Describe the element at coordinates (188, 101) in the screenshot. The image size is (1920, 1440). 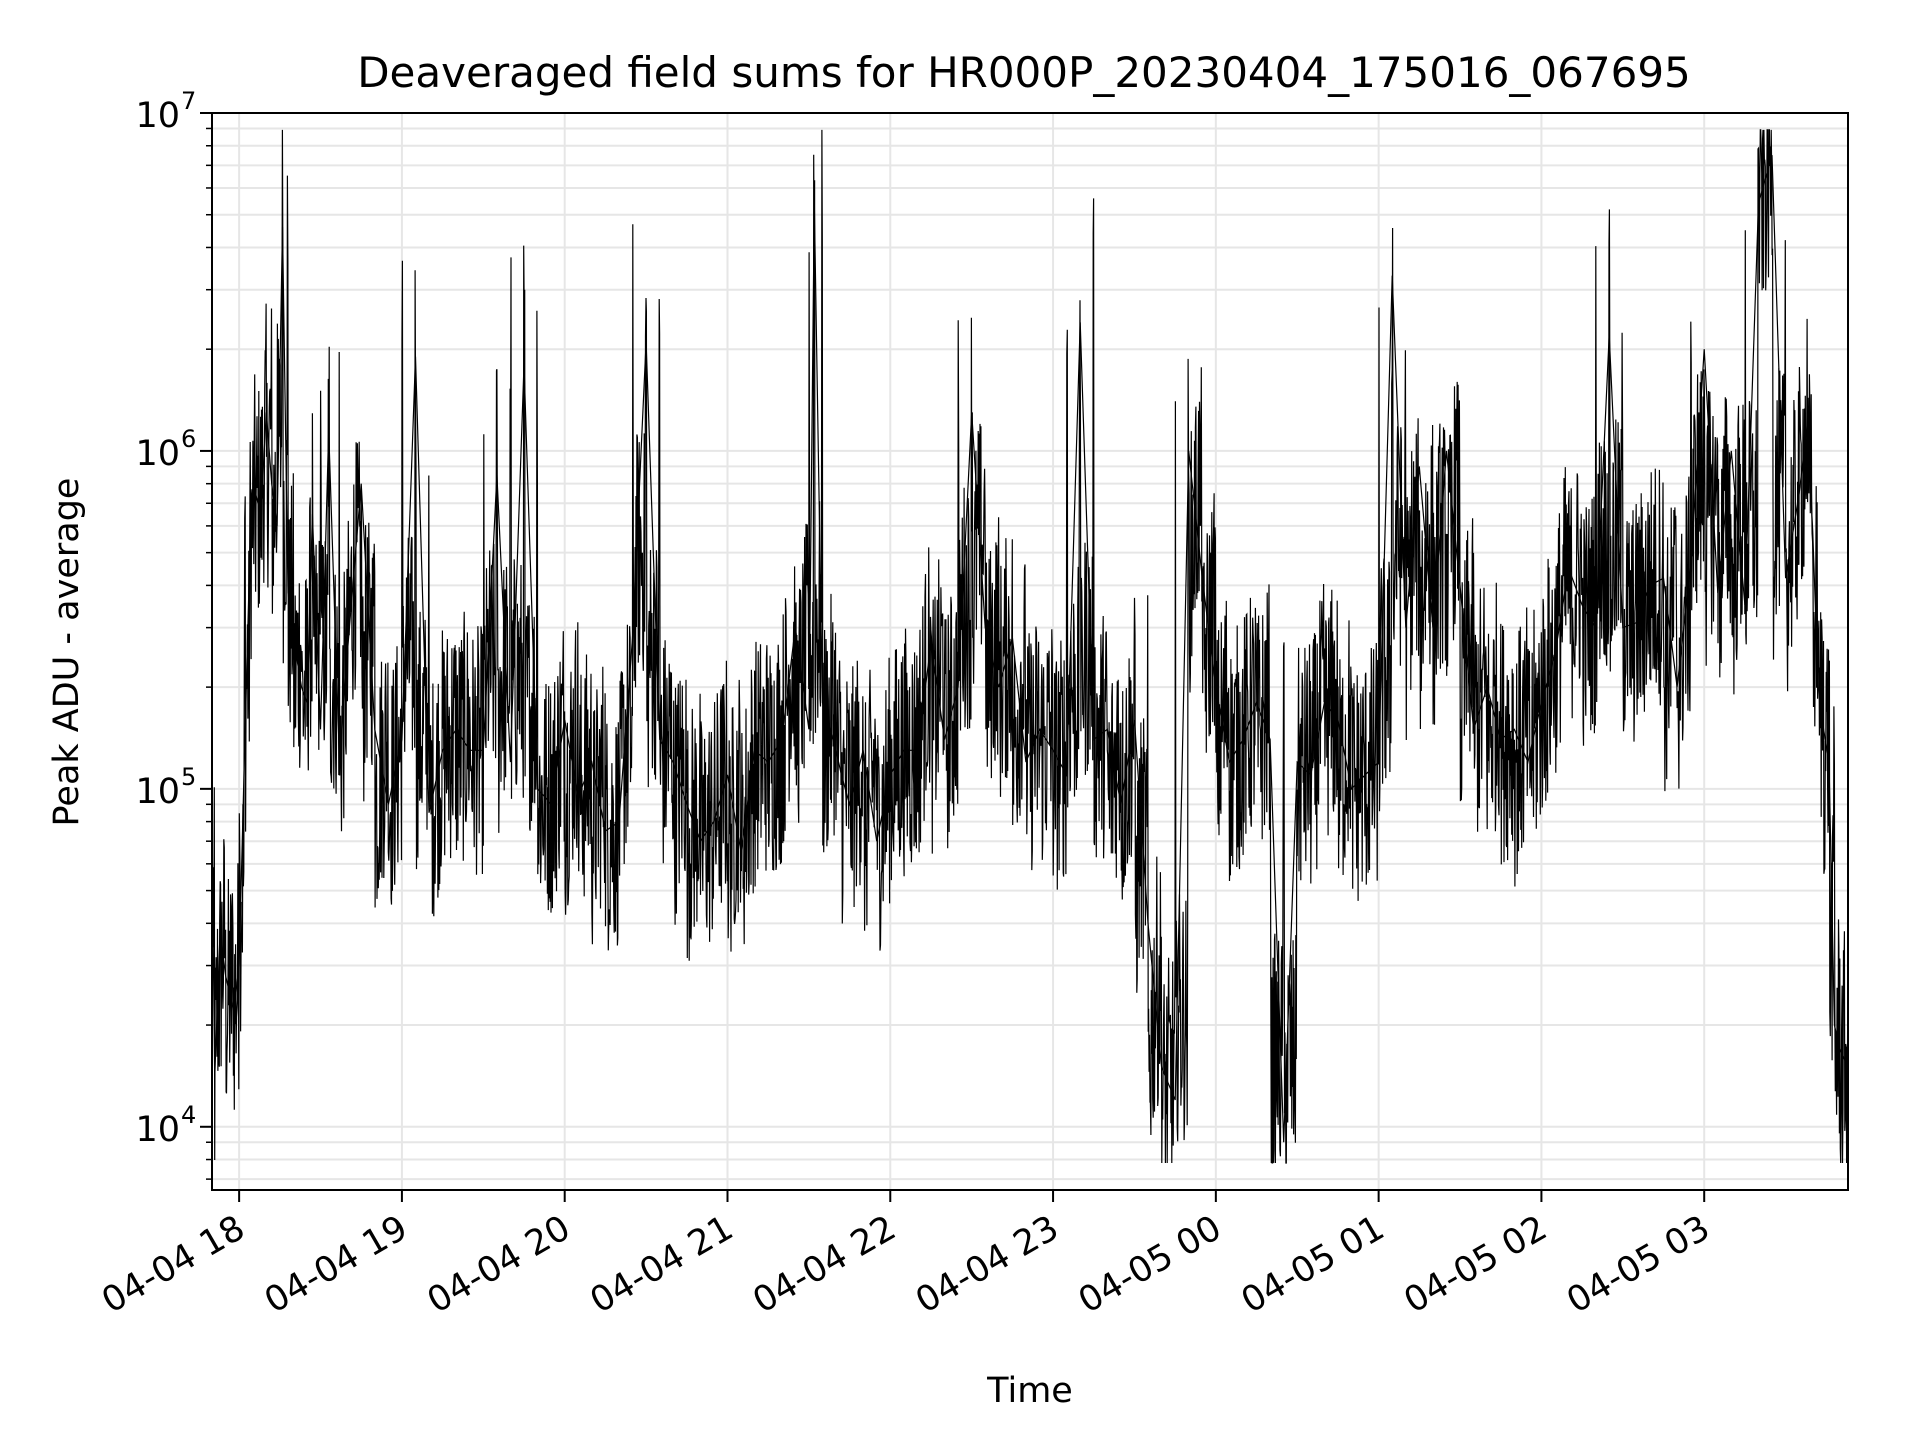
I see `y-tick-exponent: 7` at that location.